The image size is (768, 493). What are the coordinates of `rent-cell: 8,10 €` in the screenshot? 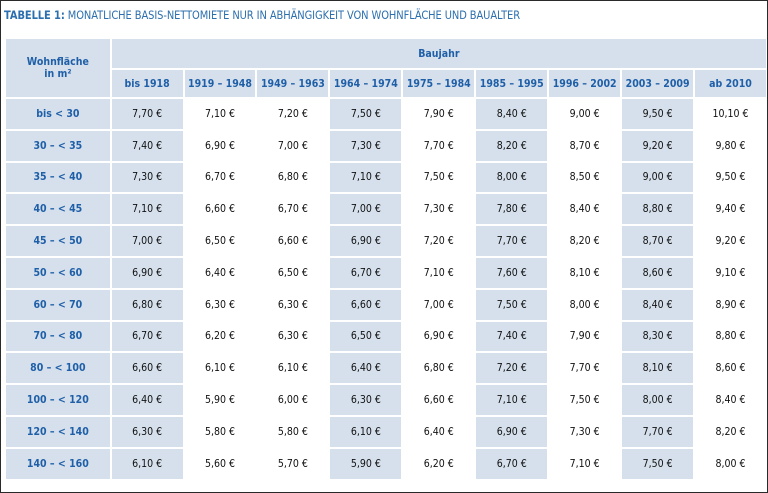 It's located at (585, 272).